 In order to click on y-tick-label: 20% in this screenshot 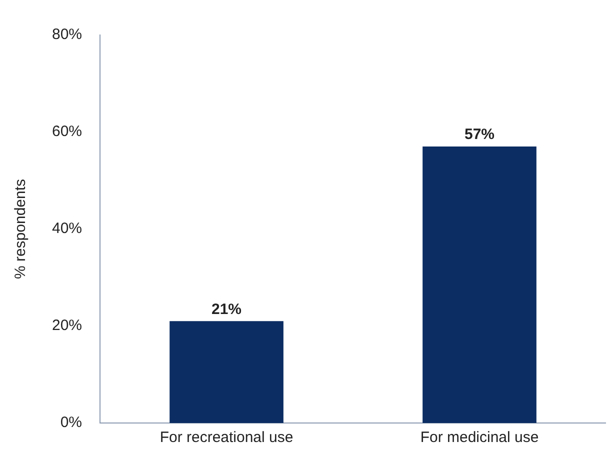, I will do `click(67, 325)`.